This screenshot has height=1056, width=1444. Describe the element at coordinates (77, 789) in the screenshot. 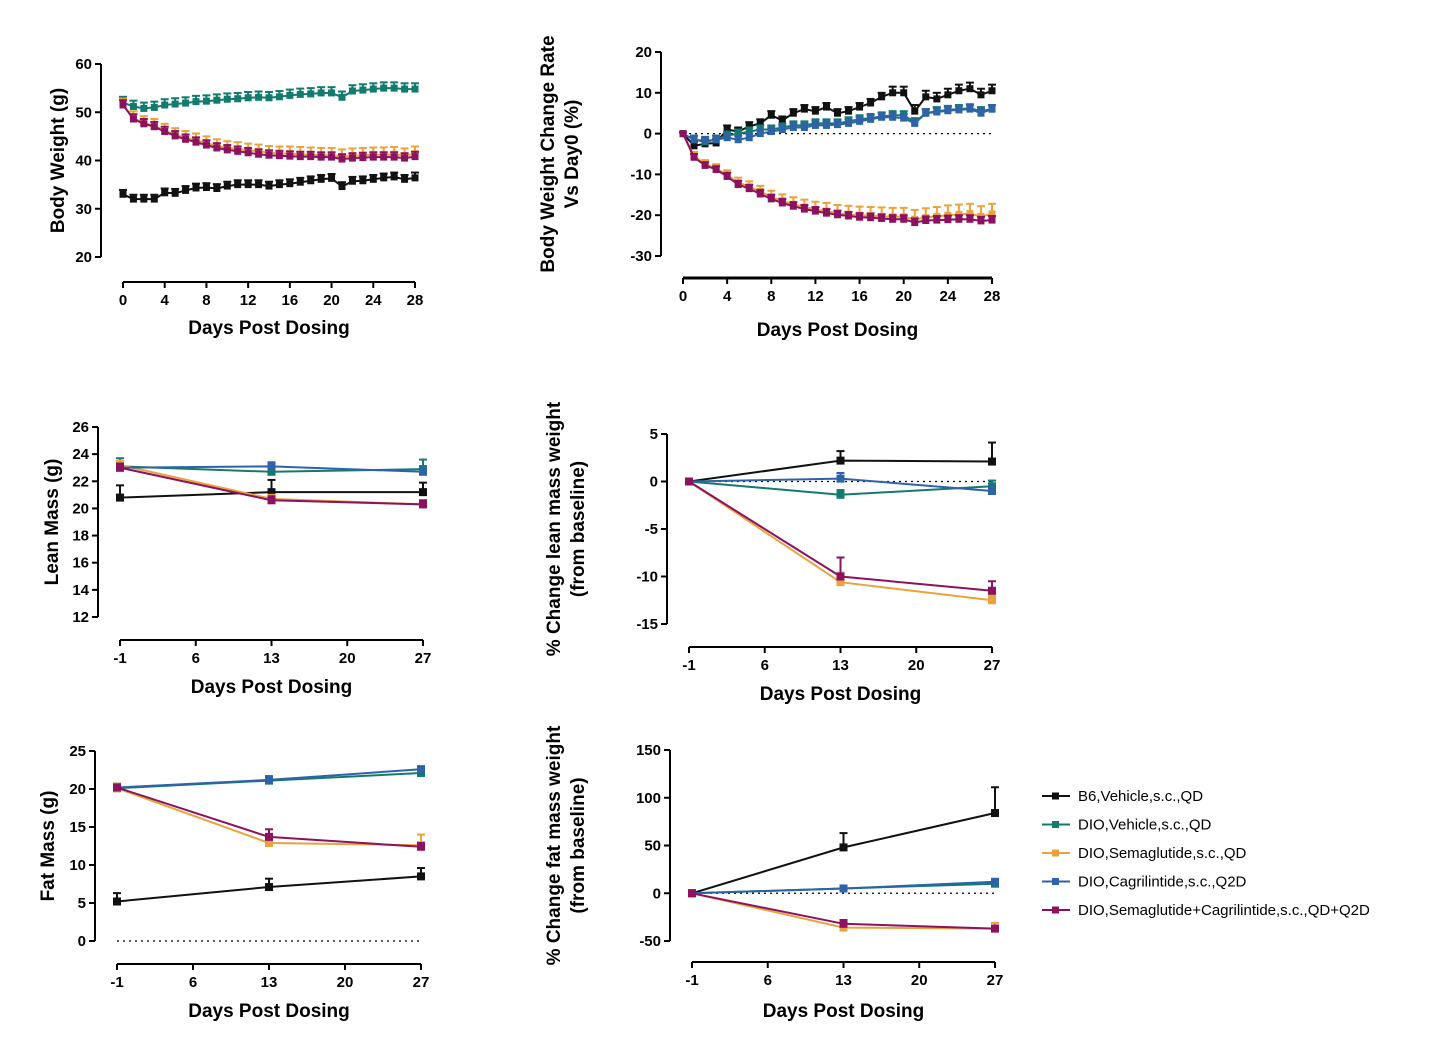

I see `y-tick-label: 20` at that location.